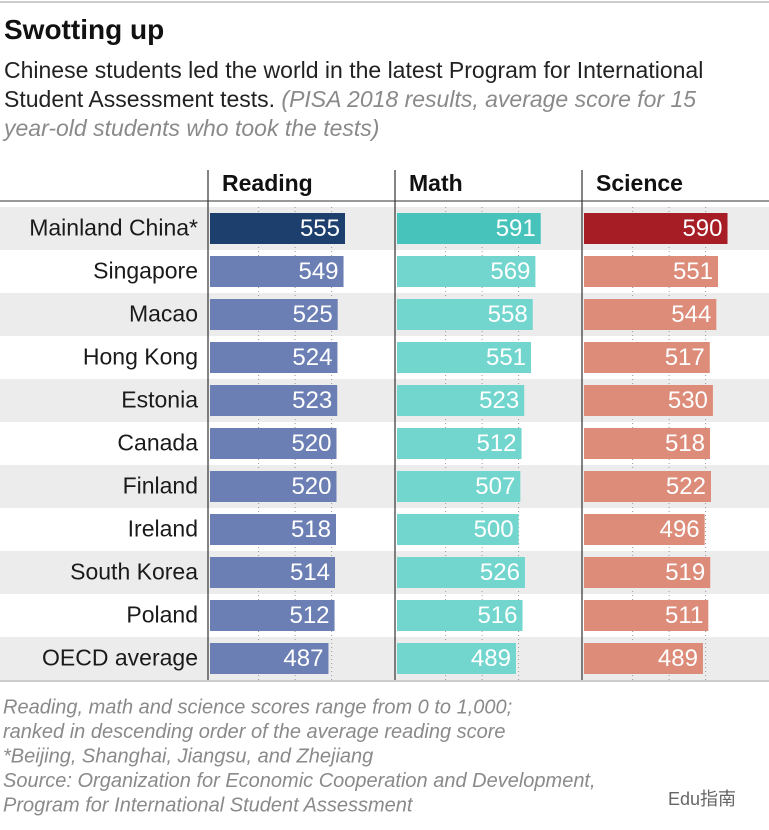  Describe the element at coordinates (159, 400) in the screenshot. I see `category-label: Estonia` at that location.